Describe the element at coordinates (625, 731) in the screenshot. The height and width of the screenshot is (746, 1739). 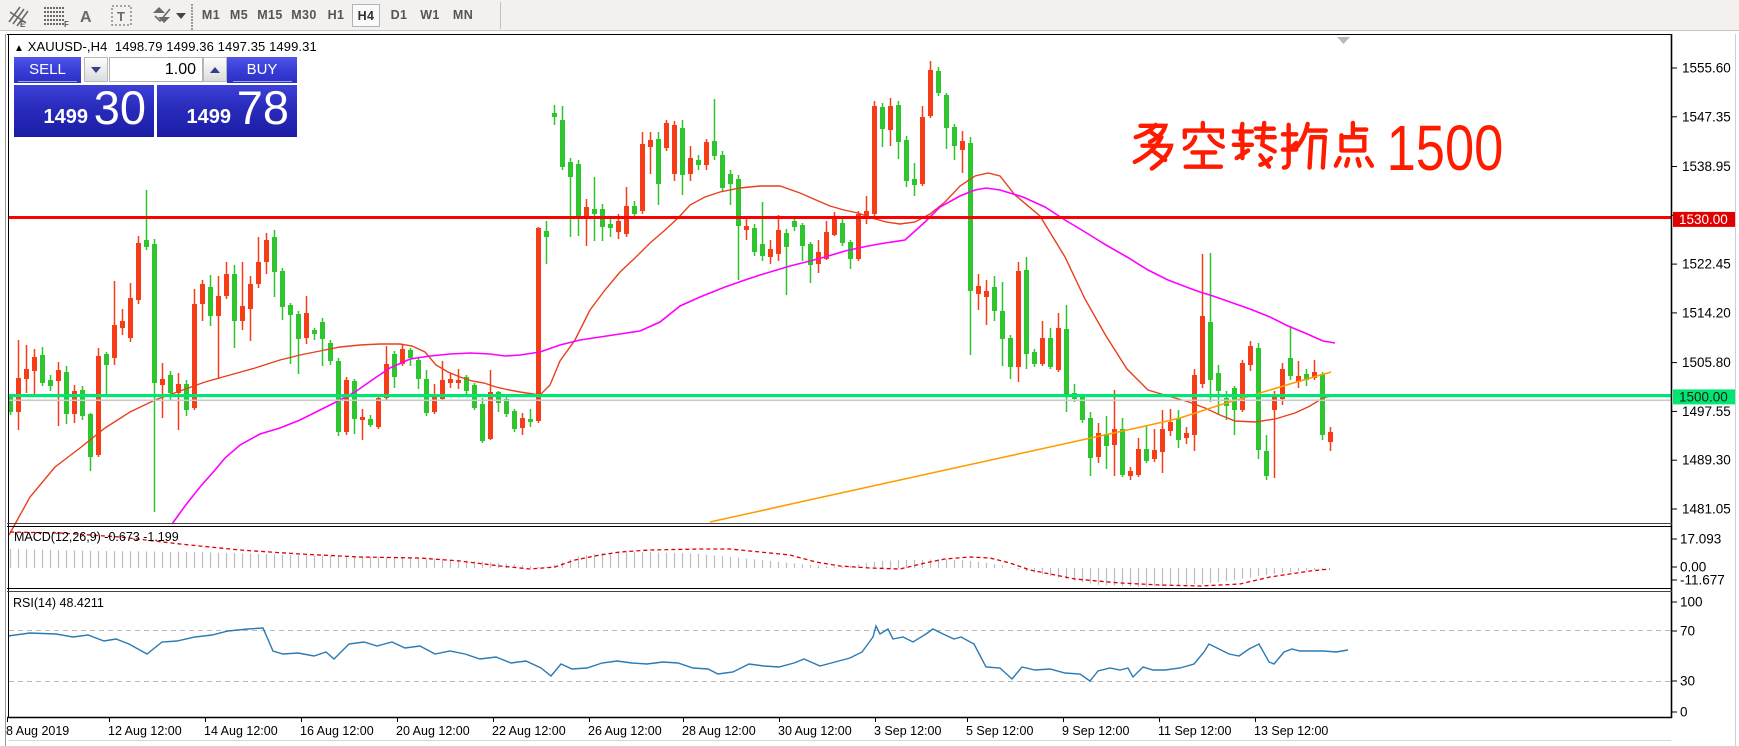
I see `svg-text: 26 Aug 12:00` at that location.